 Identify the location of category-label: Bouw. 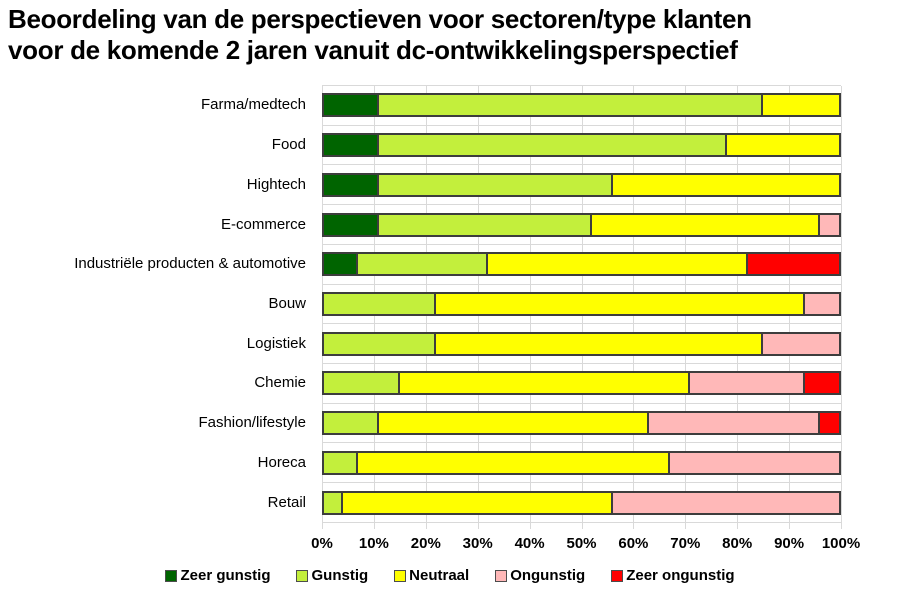
(287, 303).